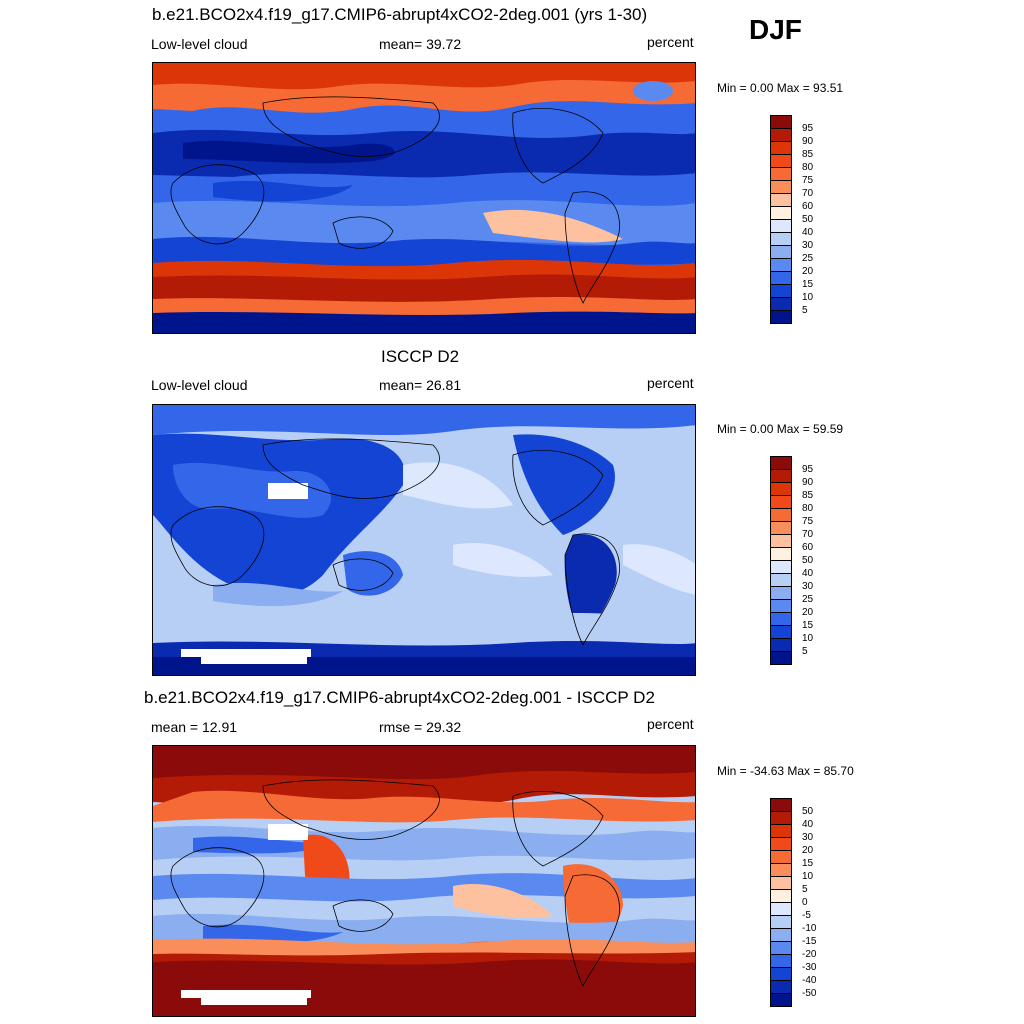 This screenshot has height=1024, width=1024. What do you see at coordinates (424, 198) in the screenshot?
I see `panel1-map` at bounding box center [424, 198].